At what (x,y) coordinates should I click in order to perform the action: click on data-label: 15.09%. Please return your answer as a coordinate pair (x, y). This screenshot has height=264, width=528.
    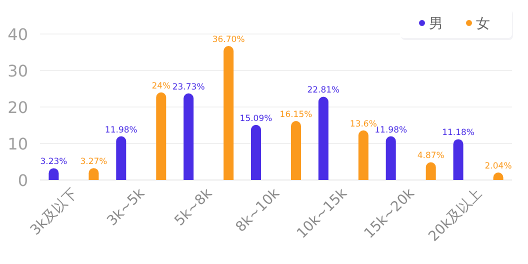
    Looking at the image, I should click on (256, 119).